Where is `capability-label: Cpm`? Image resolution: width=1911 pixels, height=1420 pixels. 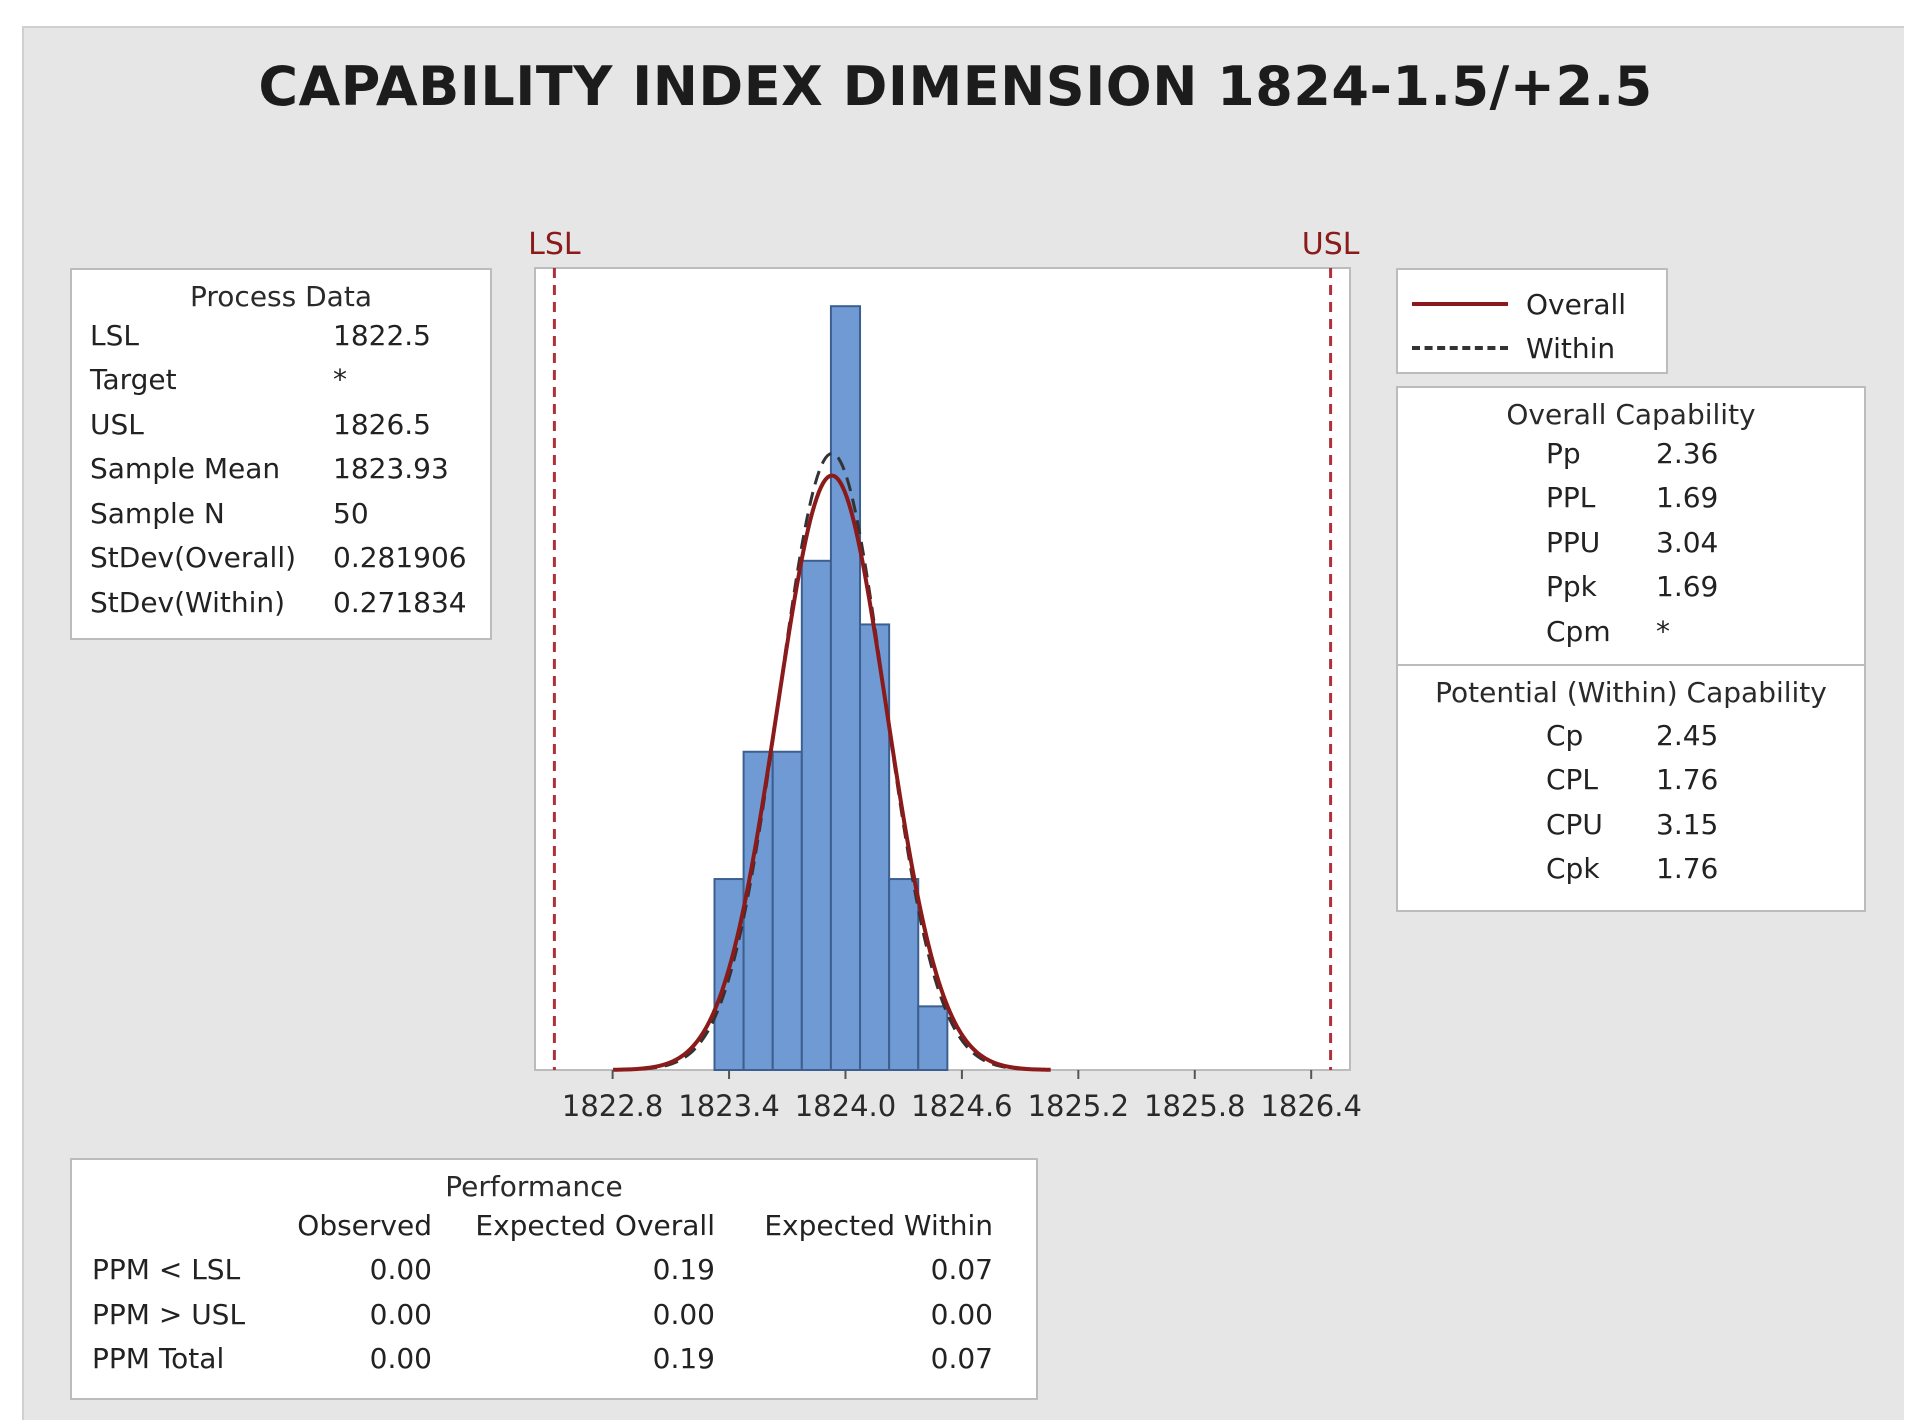
capability-label: Cpm is located at coordinates (1578, 631).